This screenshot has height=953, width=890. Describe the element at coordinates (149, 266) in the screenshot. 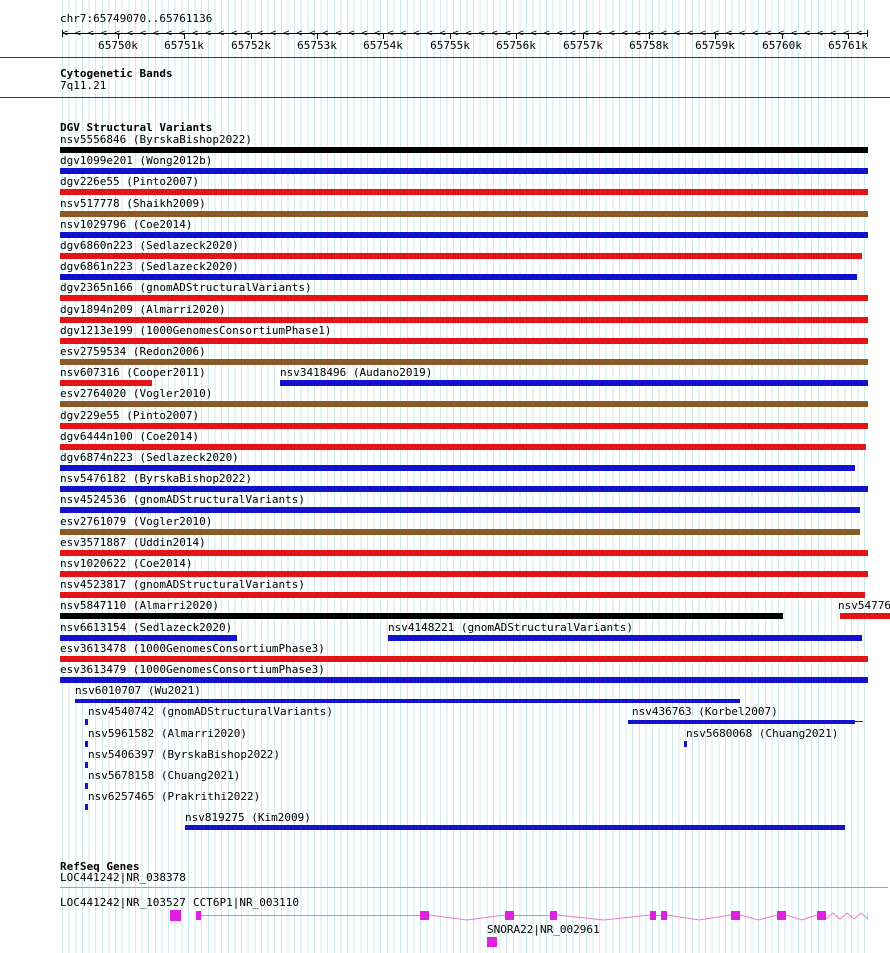

I see `variant-label: dgv6861n223 (Sedlazeck2020)` at that location.